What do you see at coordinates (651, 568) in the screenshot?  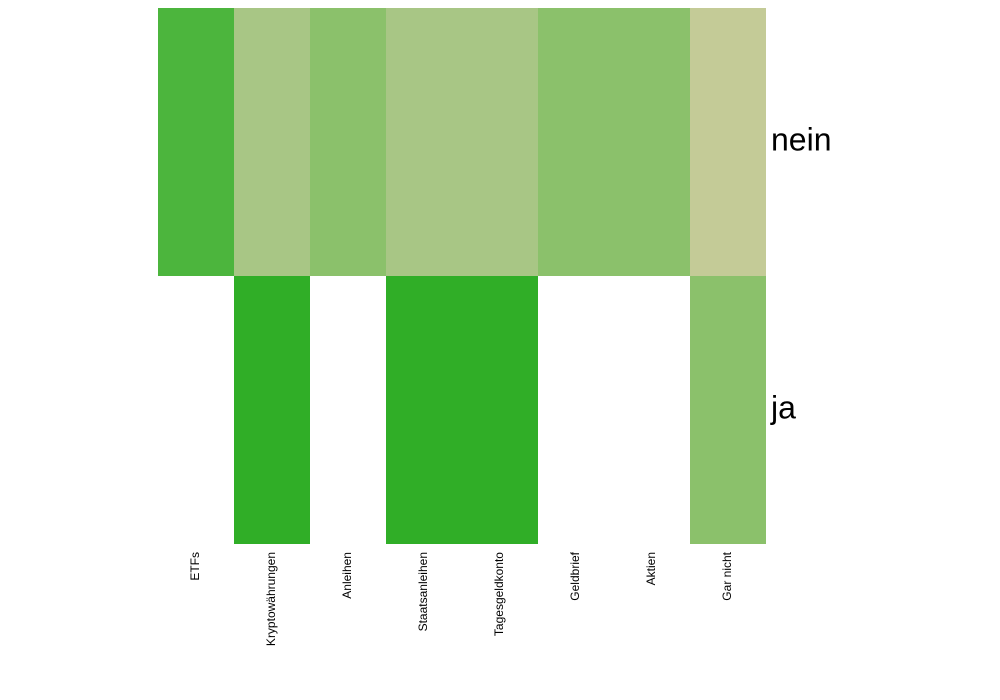 I see `column-label: Aktien` at bounding box center [651, 568].